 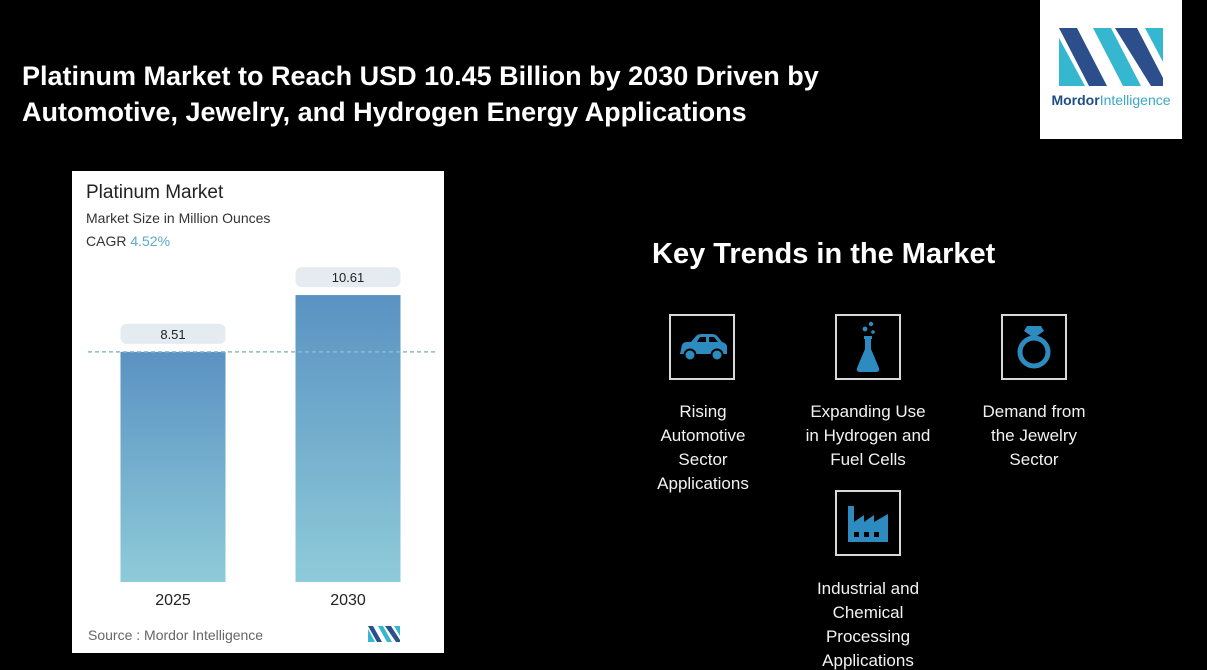 I want to click on mordor-intelligence-logo: MordorIntelligence, so click(x=1111, y=69).